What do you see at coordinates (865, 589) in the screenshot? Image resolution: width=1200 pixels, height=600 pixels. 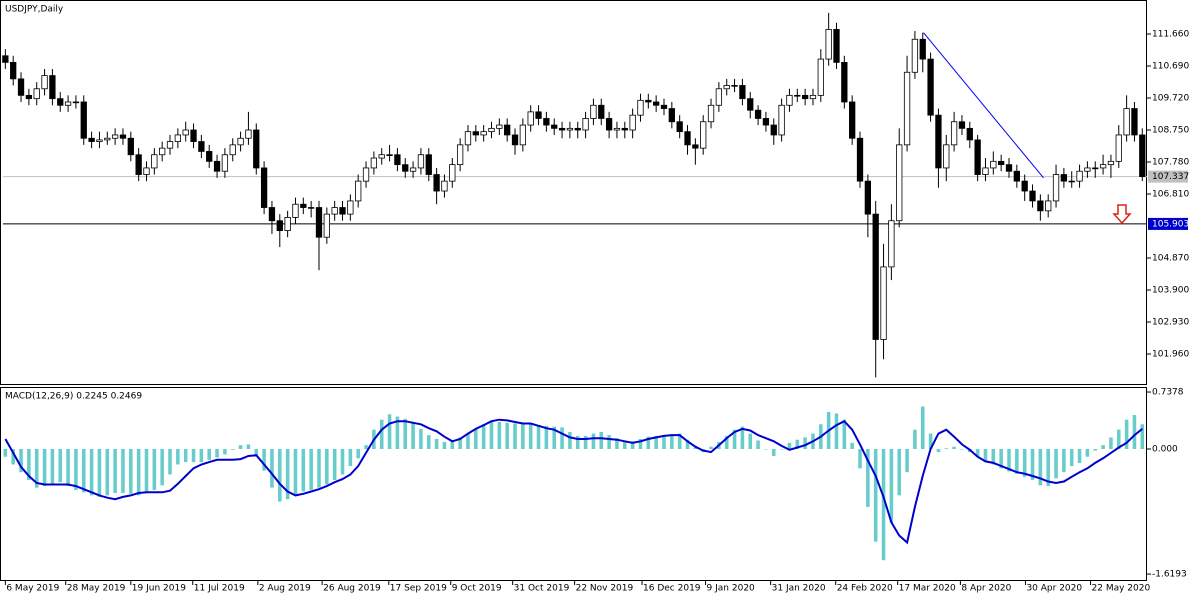 I see `x-tick-label: 24 Feb 2020` at bounding box center [865, 589].